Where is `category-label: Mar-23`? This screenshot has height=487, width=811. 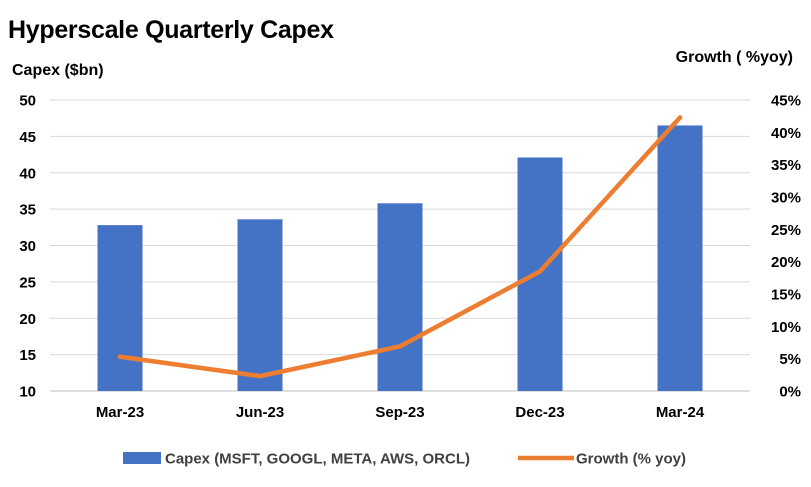
category-label: Mar-23 is located at coordinates (120, 412).